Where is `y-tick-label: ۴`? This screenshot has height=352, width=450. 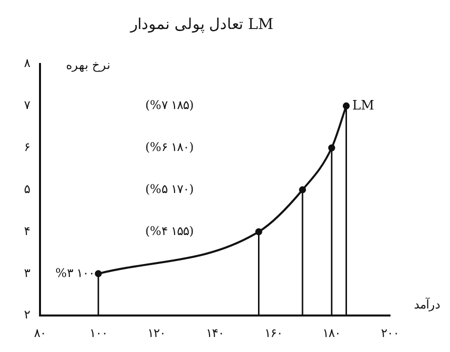 y-tick-label: ۴ is located at coordinates (27, 231).